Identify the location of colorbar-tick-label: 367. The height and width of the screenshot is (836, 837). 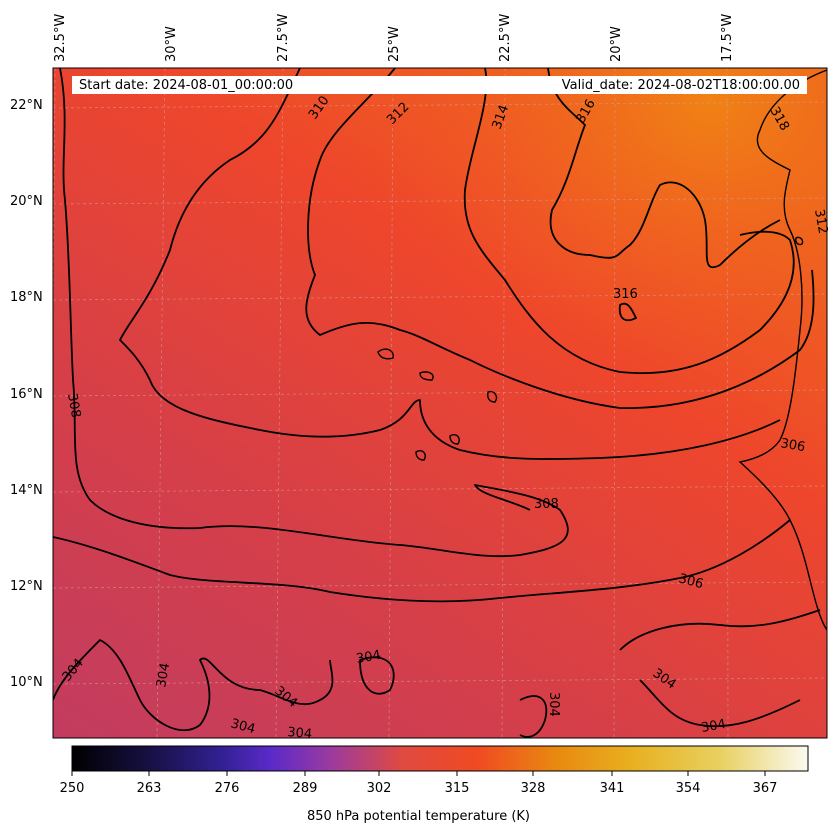
(765, 788).